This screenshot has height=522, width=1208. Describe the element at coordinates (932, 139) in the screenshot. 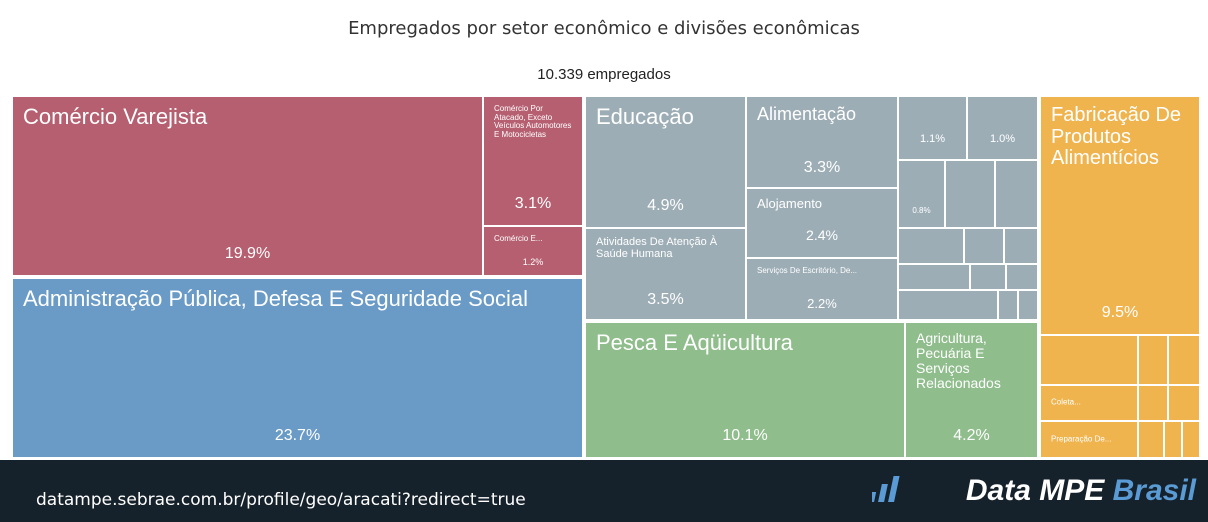

I see `cell-value: 1.1%` at that location.